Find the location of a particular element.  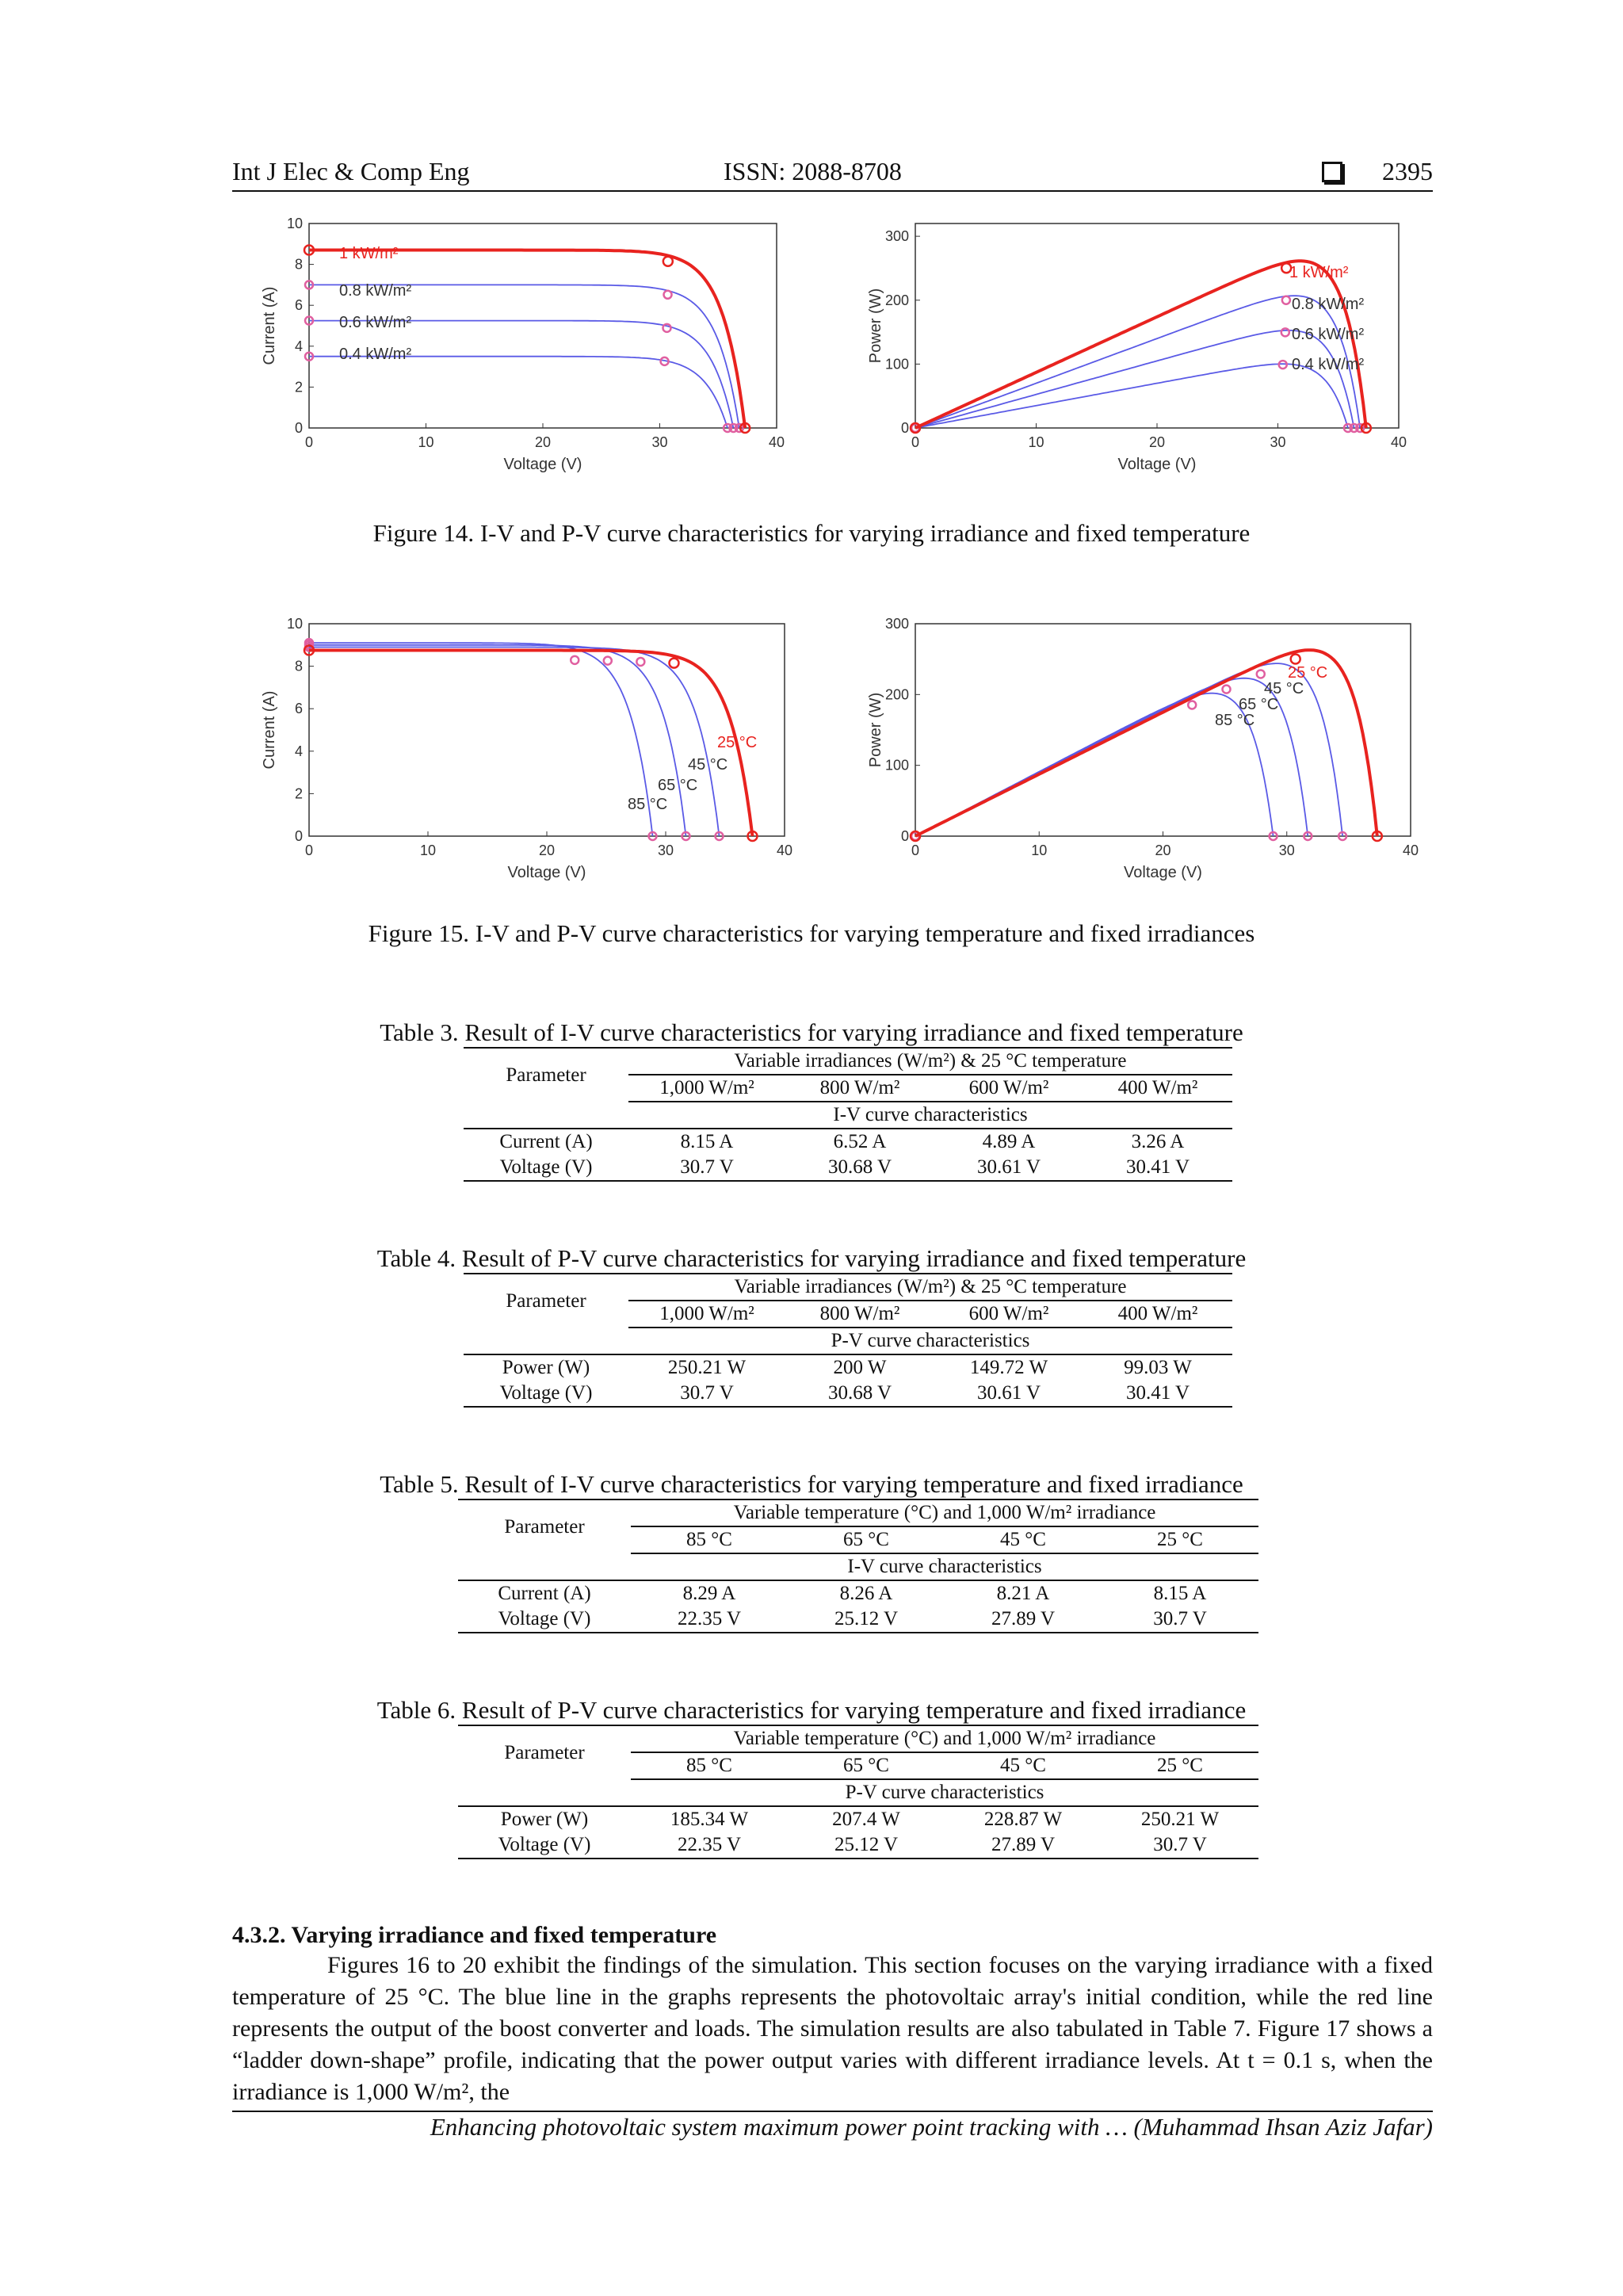

column-header: 85 °C is located at coordinates (710, 1766).